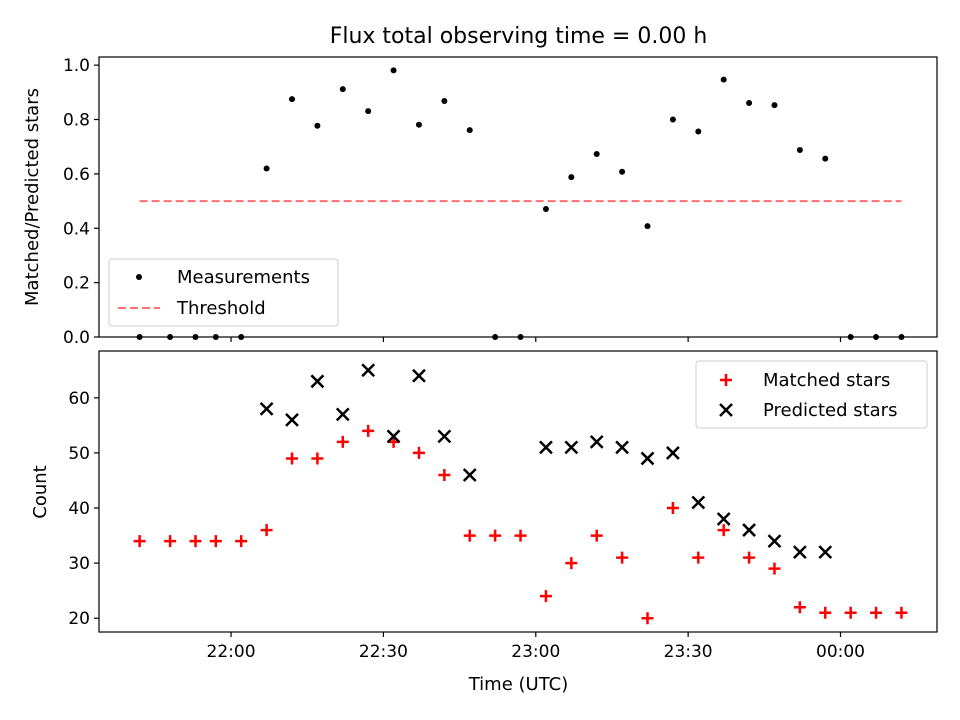 Image resolution: width=960 pixels, height=720 pixels. What do you see at coordinates (243, 277) in the screenshot?
I see `legend-label: Measurements` at bounding box center [243, 277].